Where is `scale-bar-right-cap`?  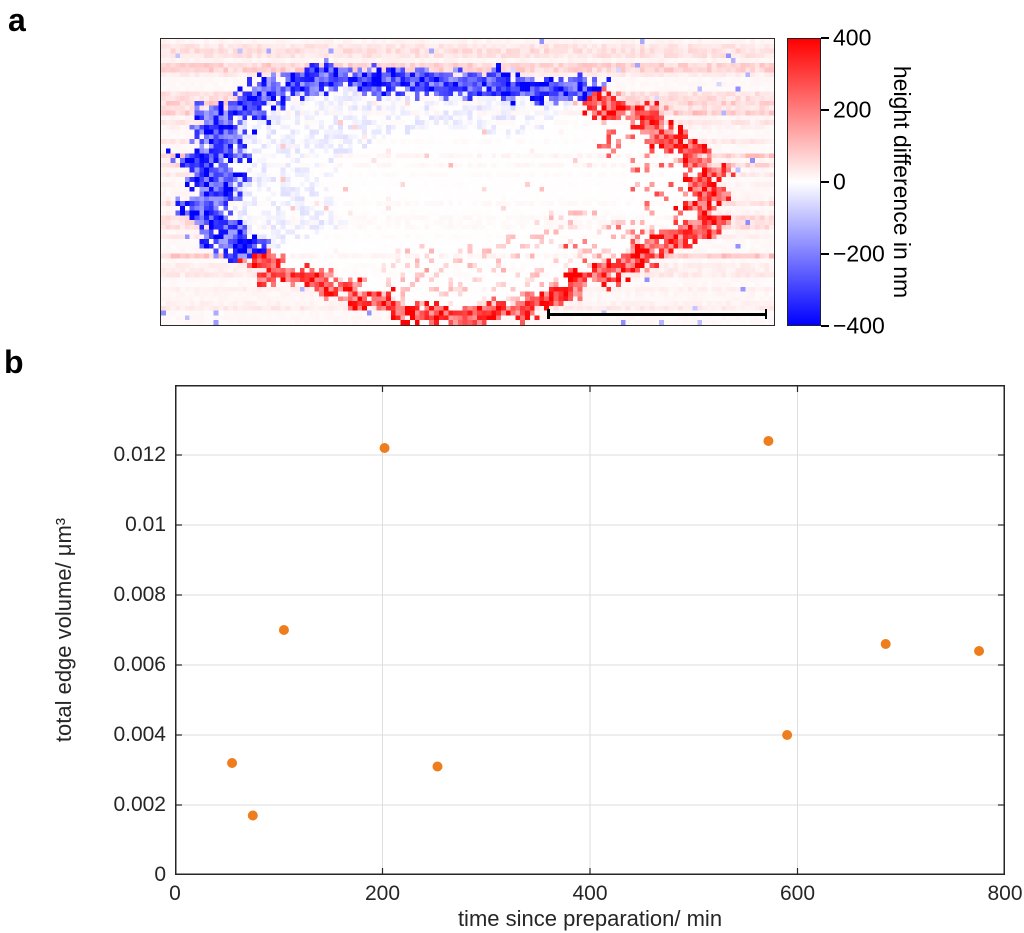 scale-bar-right-cap is located at coordinates (765, 314).